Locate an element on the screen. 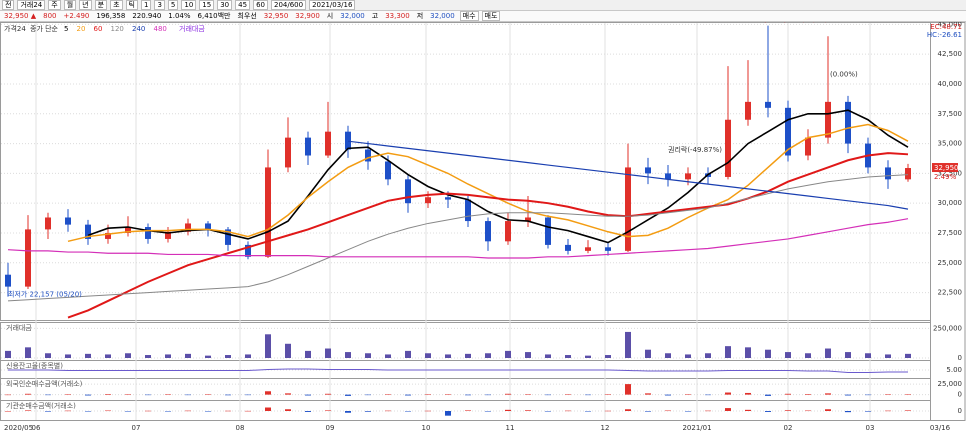 The image size is (966, 443). y-tick-label: 30,000 is located at coordinates (950, 203).